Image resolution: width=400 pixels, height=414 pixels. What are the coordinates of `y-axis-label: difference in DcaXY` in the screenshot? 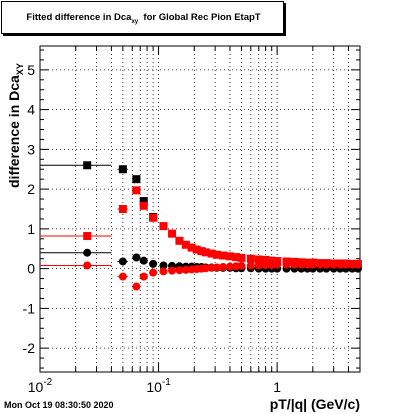 It's located at (15, 125).